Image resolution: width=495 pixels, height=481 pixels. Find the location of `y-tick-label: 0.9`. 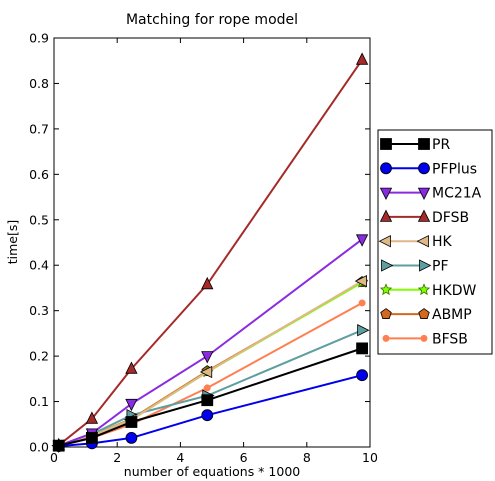

y-tick-label: 0.9 is located at coordinates (39, 38).